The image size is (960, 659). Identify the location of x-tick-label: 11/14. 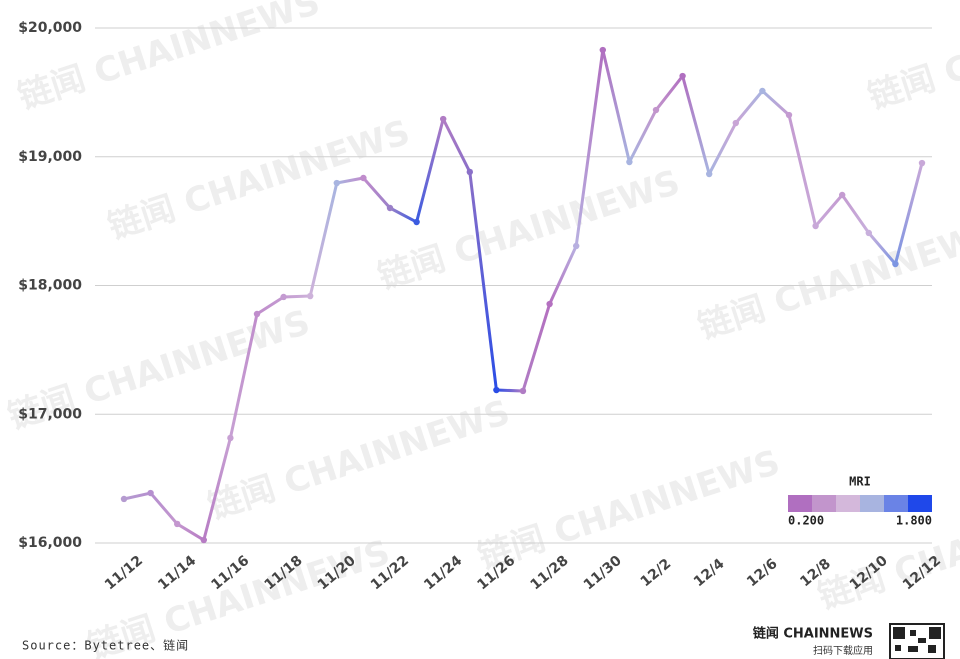
(177, 573).